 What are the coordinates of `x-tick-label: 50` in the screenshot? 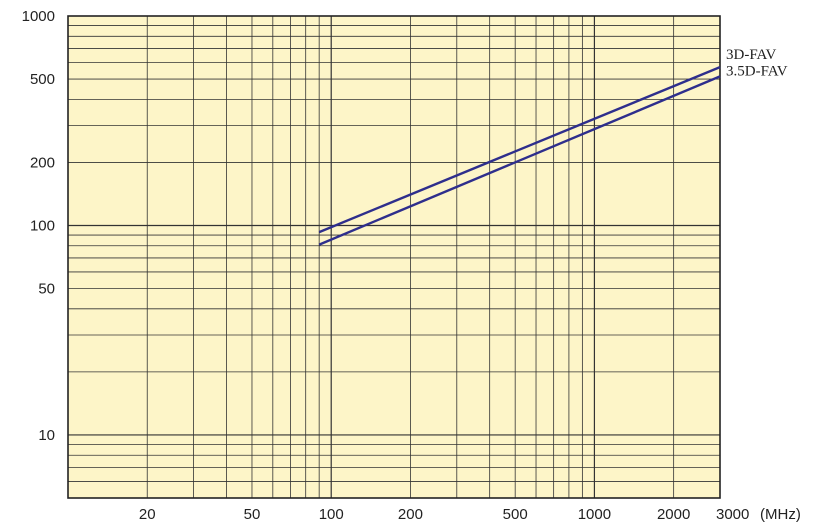 It's located at (252, 514).